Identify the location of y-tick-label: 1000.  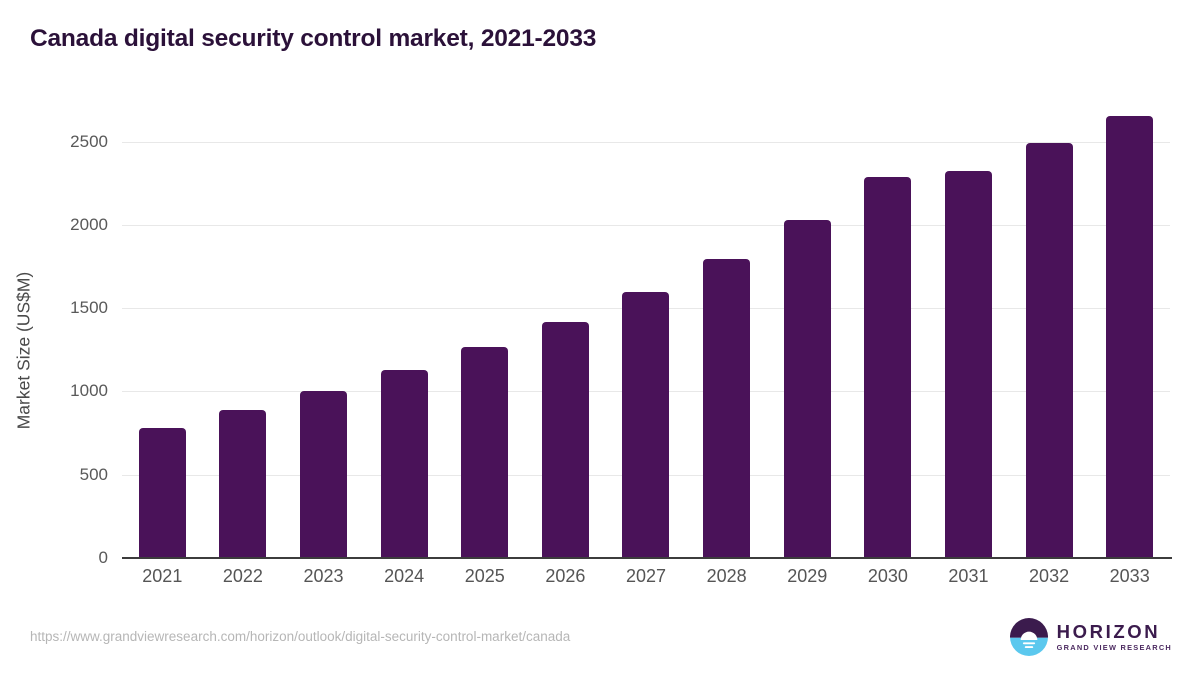
(89, 391).